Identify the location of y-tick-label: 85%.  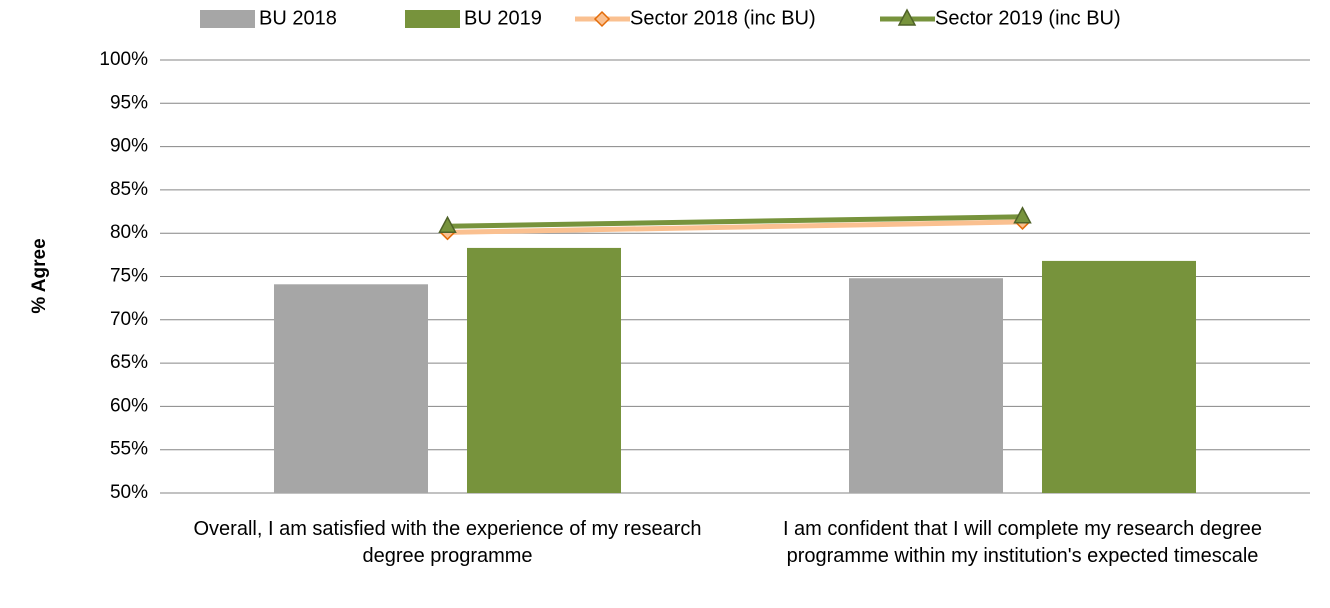
(129, 189).